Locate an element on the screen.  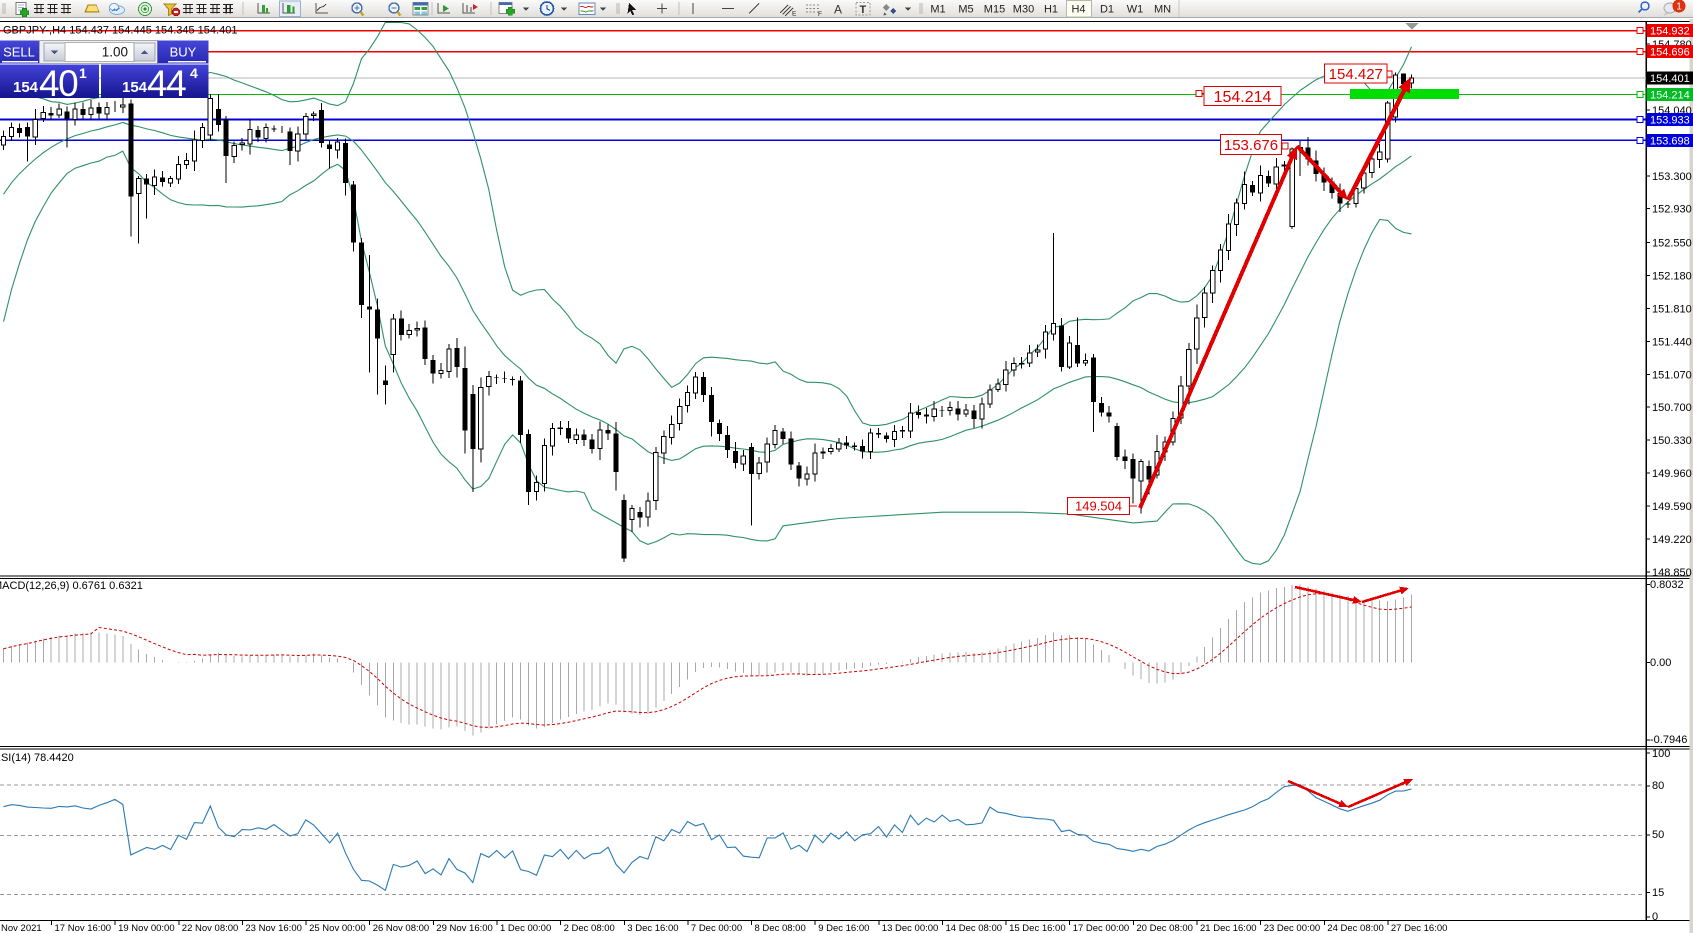
svg-text: 153.698 is located at coordinates (1670, 141).